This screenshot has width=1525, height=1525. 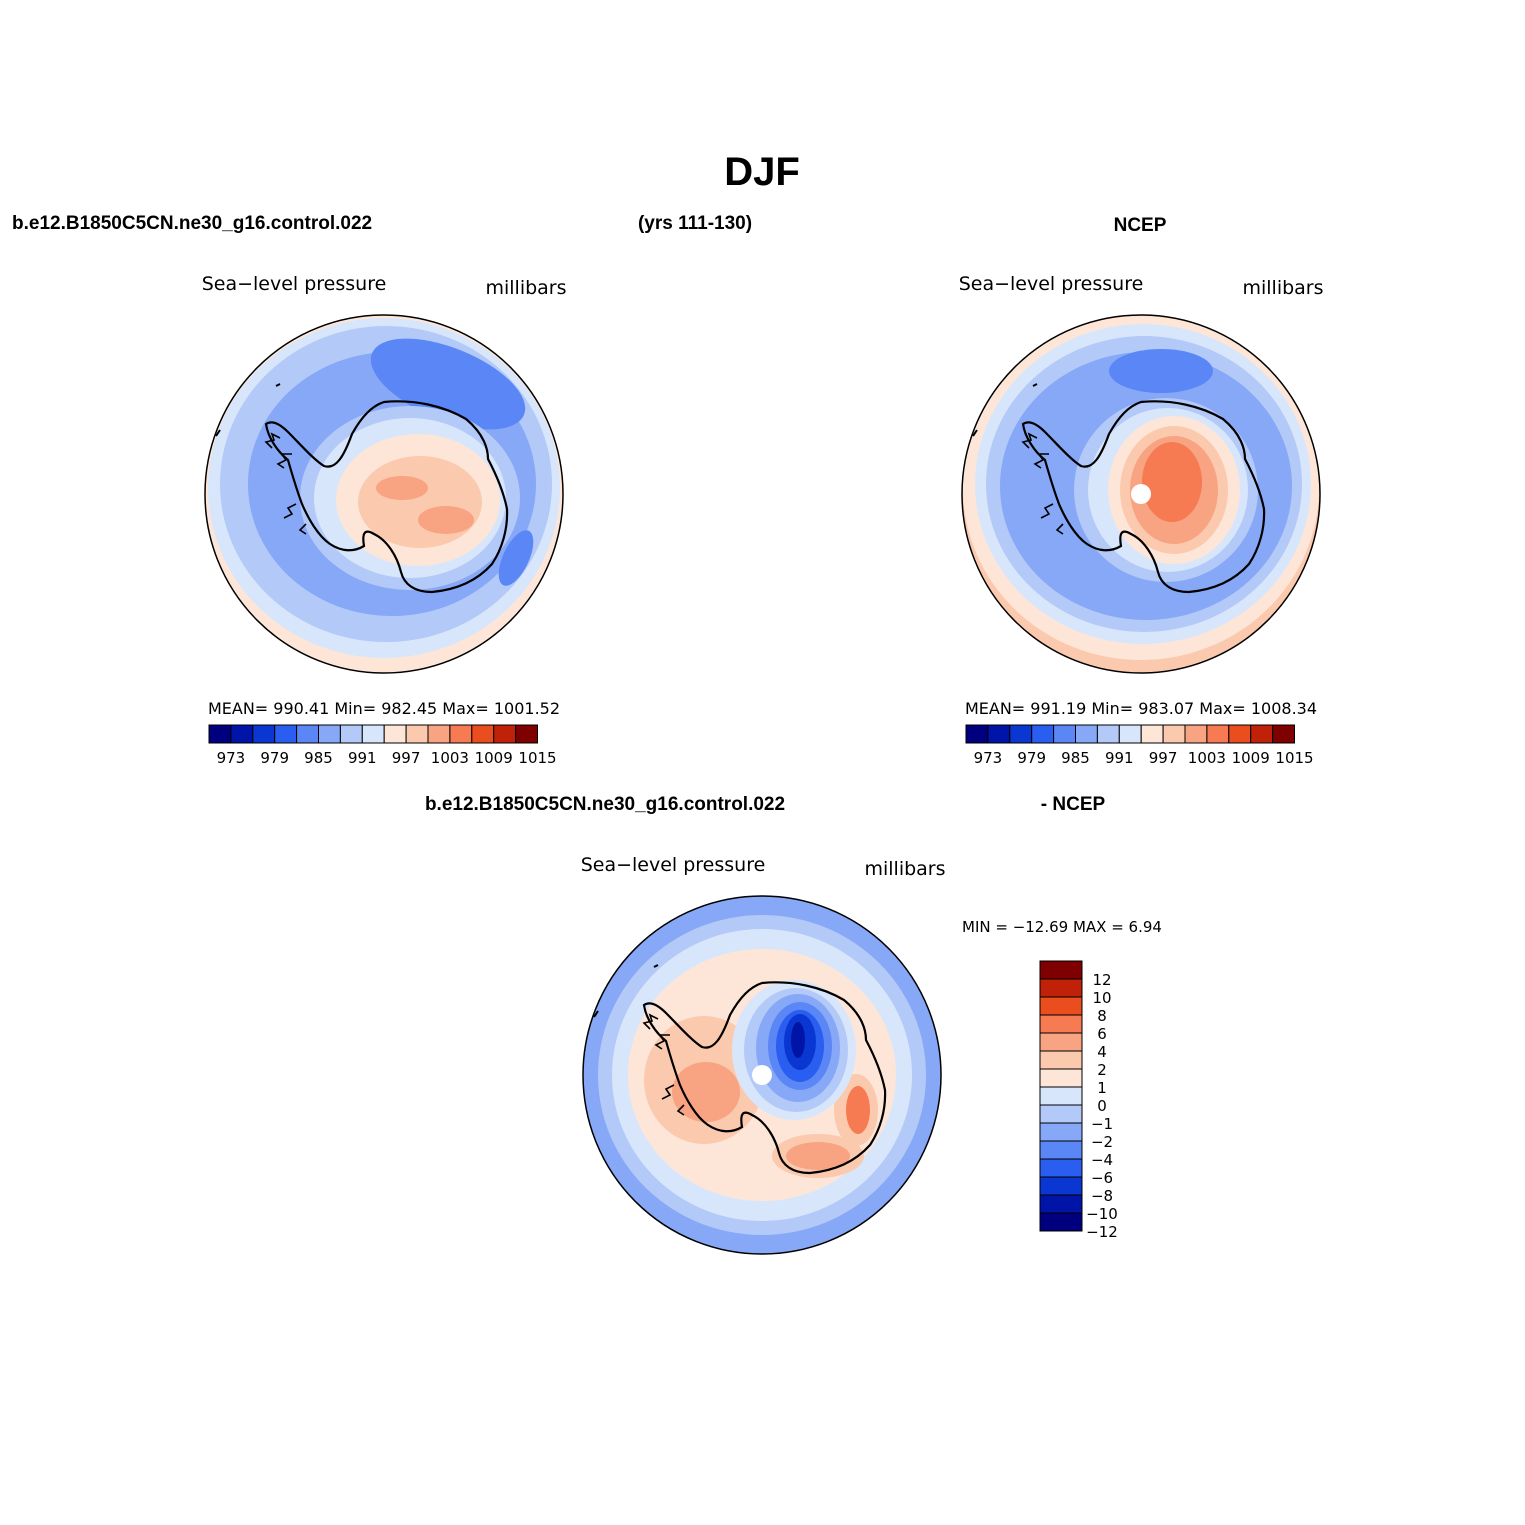 What do you see at coordinates (1139, 745) in the screenshot?
I see `obs-colorbar: 973 979 985 991 997 1003 1009 1015` at bounding box center [1139, 745].